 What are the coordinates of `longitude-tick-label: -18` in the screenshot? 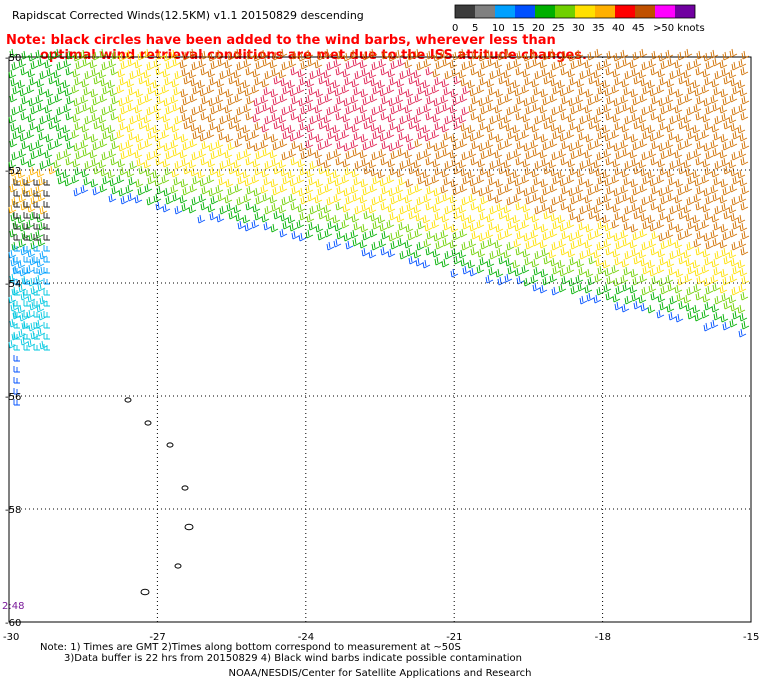 It's located at (603, 637).